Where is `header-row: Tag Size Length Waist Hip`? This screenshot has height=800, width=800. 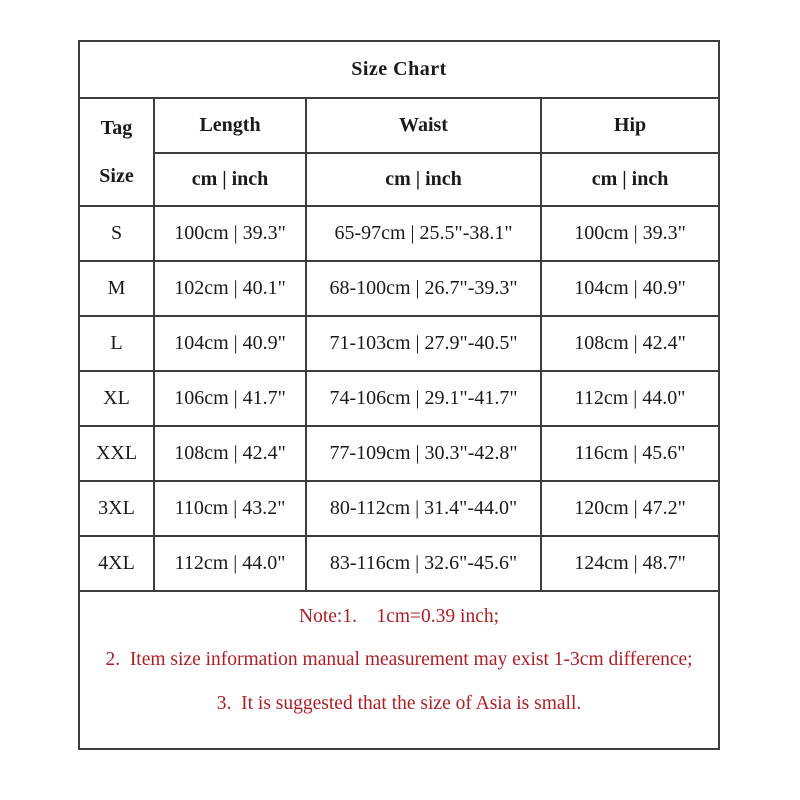
header-row: Tag Size Length Waist Hip is located at coordinates (399, 152).